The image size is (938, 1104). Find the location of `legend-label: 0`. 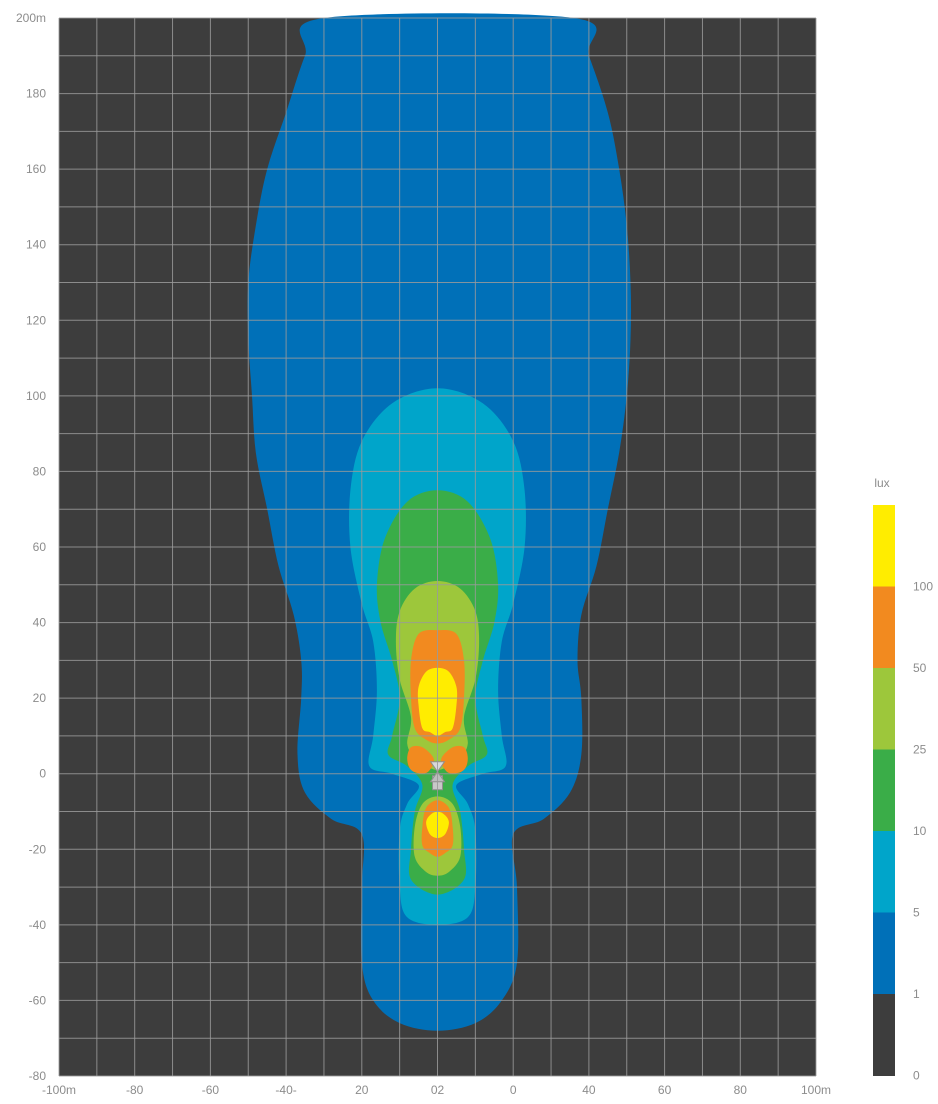

legend-label: 0 is located at coordinates (916, 1076).